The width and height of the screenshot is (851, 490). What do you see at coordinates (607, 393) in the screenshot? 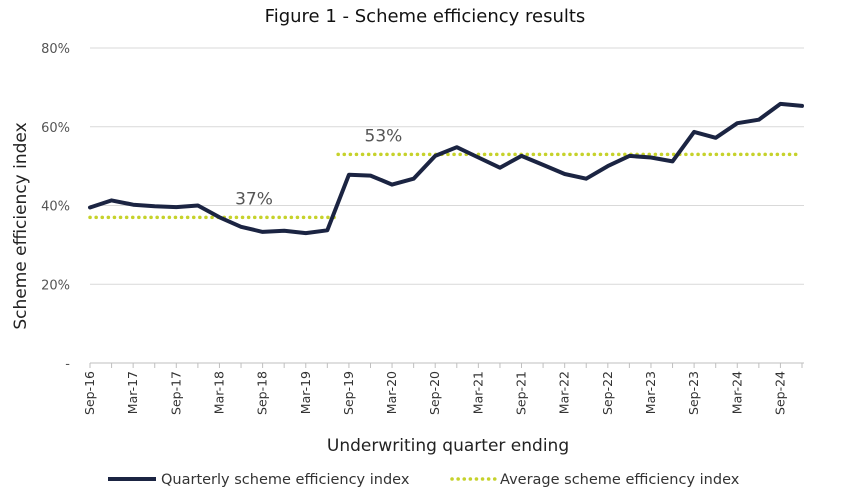
I see `x-tick-label: Sep-22` at bounding box center [607, 393].